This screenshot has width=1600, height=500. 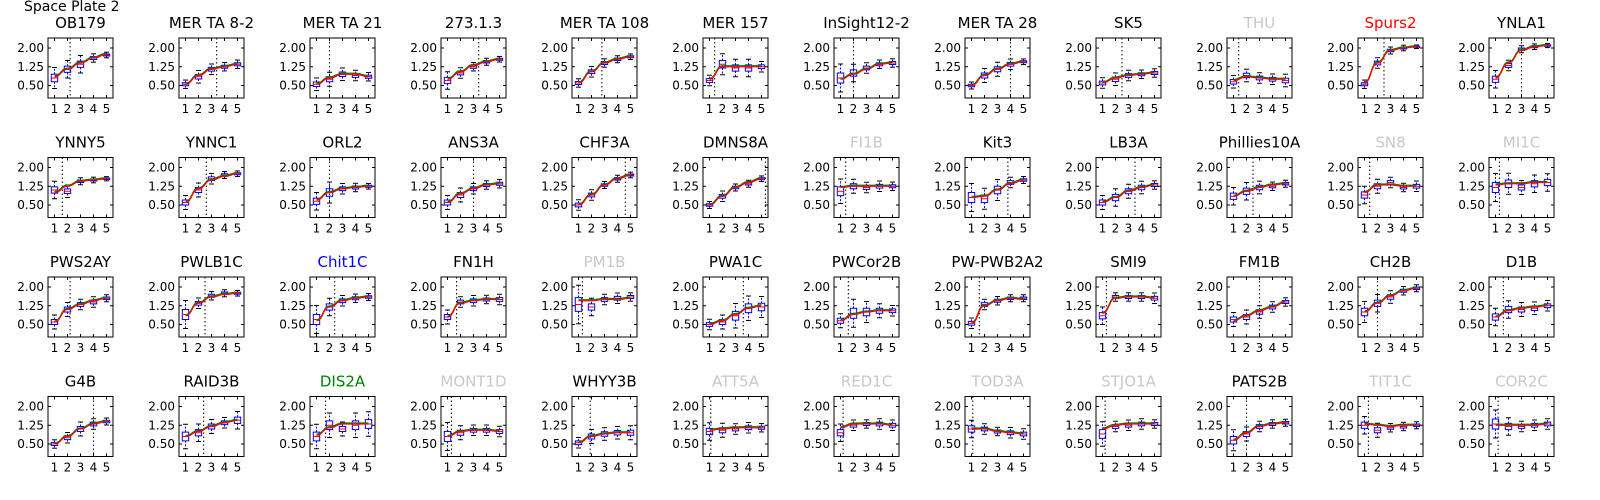 I want to click on panel-273-1-3: 273.1.3 0.50 1.25 2.00 1 2 3 4 5, so click(x=458, y=65).